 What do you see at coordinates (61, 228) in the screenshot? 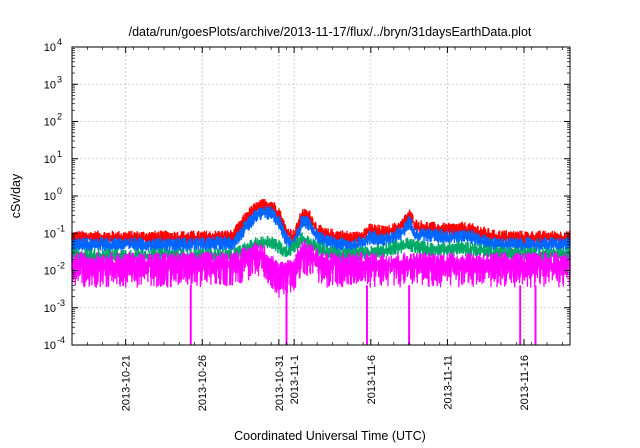
I see `y-tick-exponent: -1` at bounding box center [61, 228].